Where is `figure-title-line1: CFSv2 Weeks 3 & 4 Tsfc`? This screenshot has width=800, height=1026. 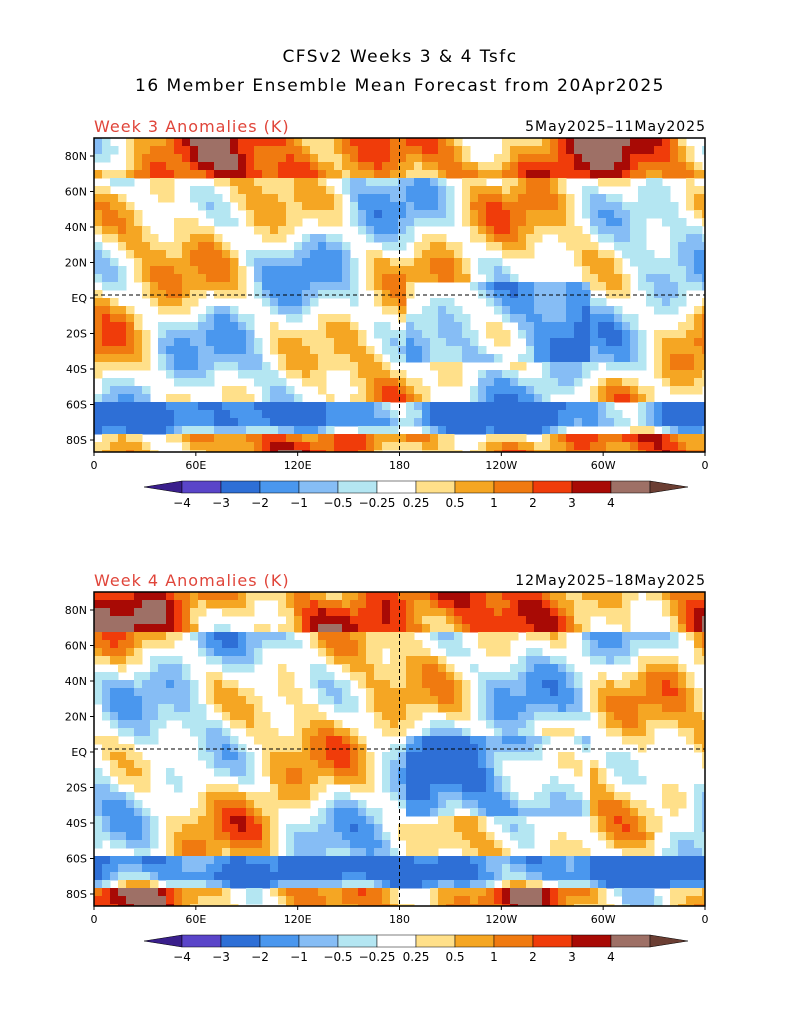 figure-title-line1: CFSv2 Weeks 3 & 4 Tsfc is located at coordinates (400, 57).